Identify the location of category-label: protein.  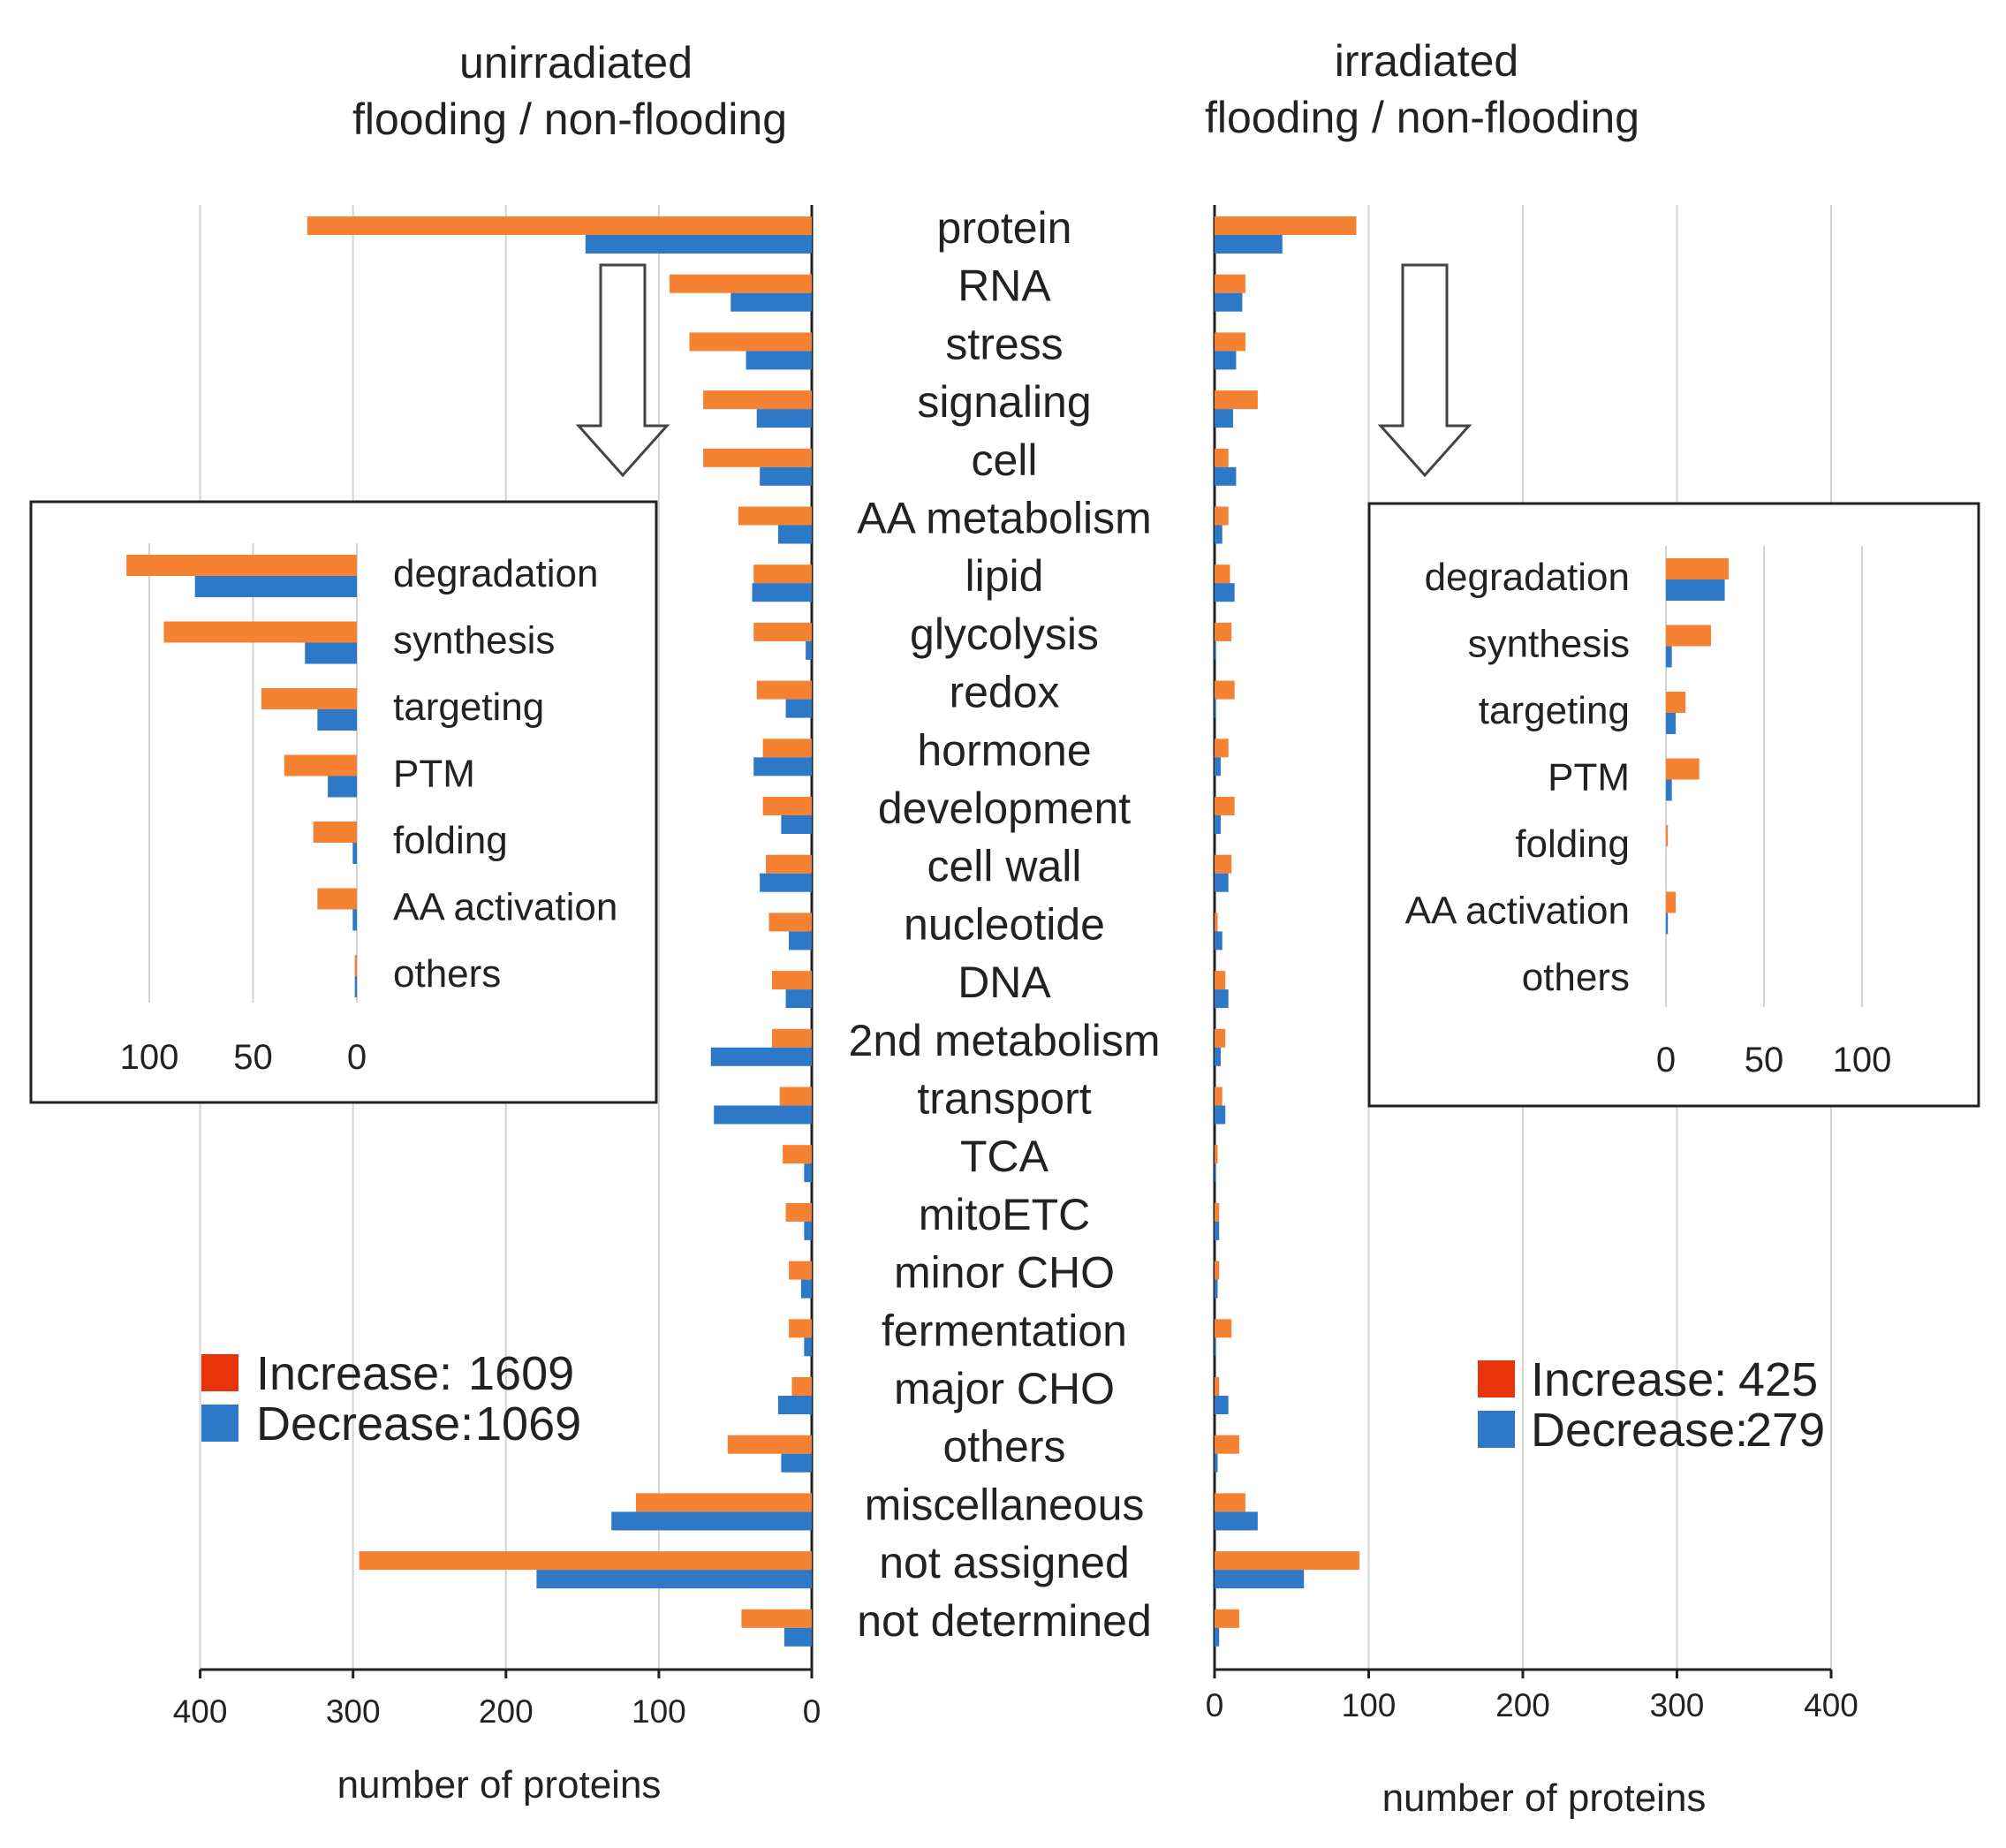
(1004, 228).